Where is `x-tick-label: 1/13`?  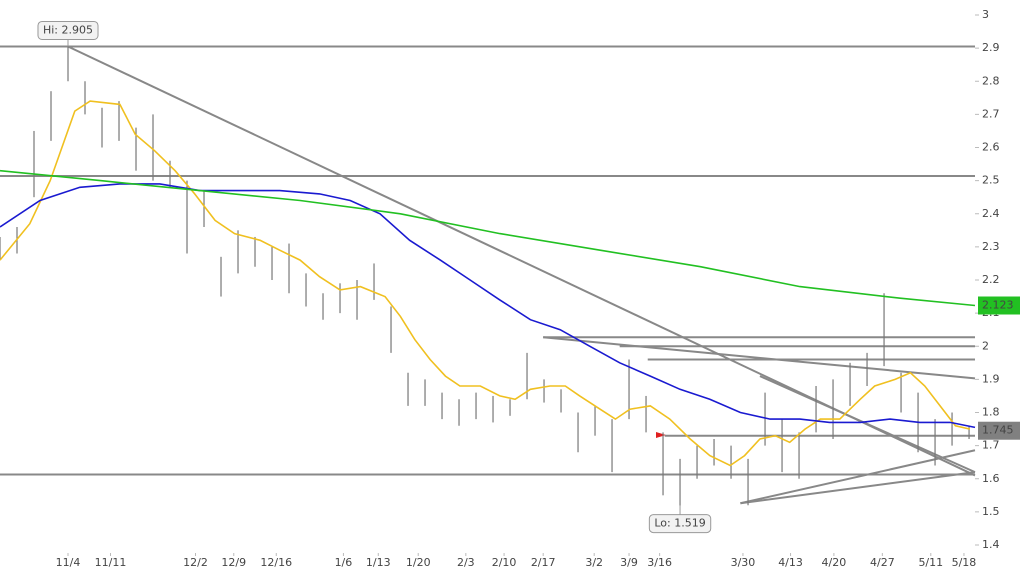 x-tick-label: 1/13 is located at coordinates (378, 562).